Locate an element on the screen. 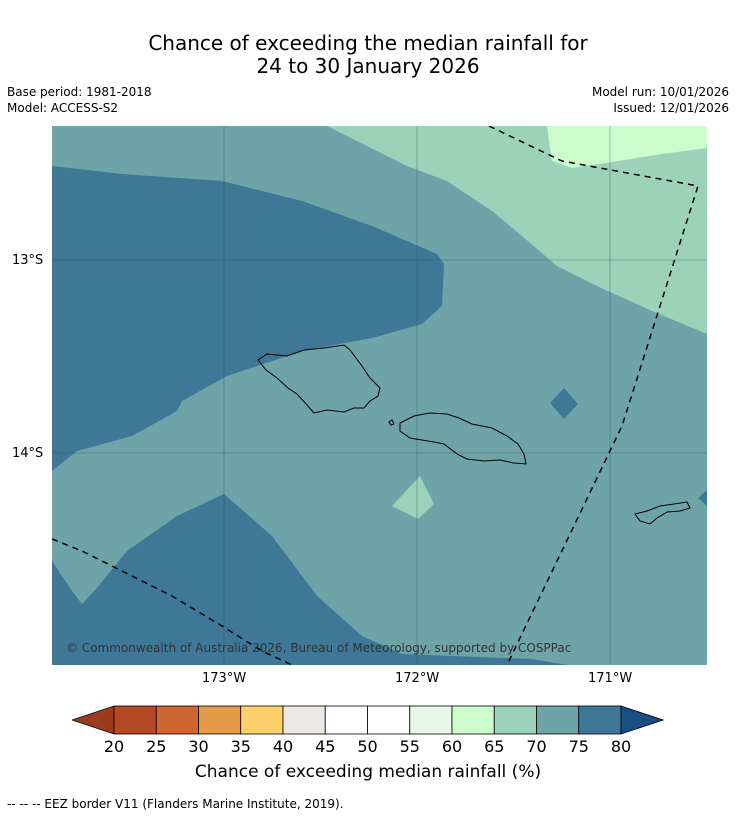 Image resolution: width=736 pixels, height=816 pixels. lat-label-14s: 14°S is located at coordinates (28, 453).